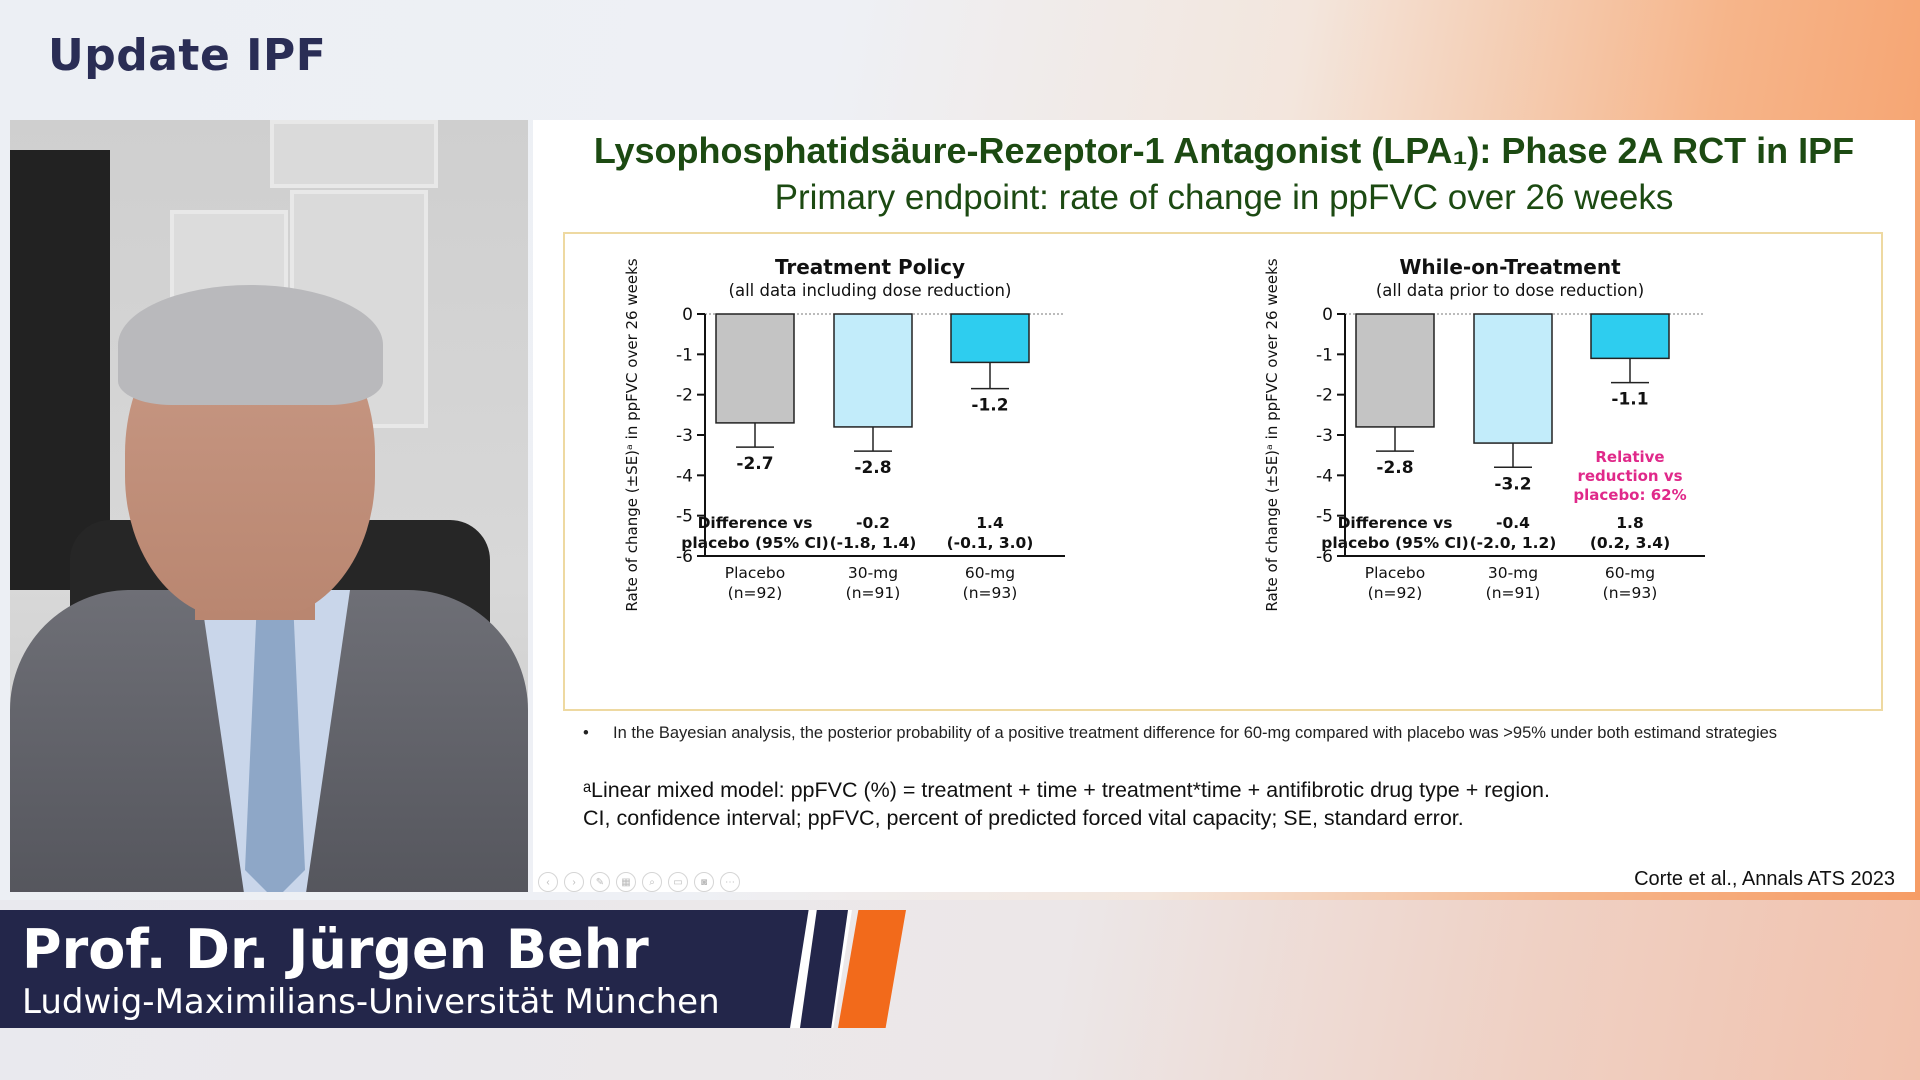  Describe the element at coordinates (1510, 290) in the screenshot. I see `chart-subtitle: (all data prior to dose reduction)` at that location.